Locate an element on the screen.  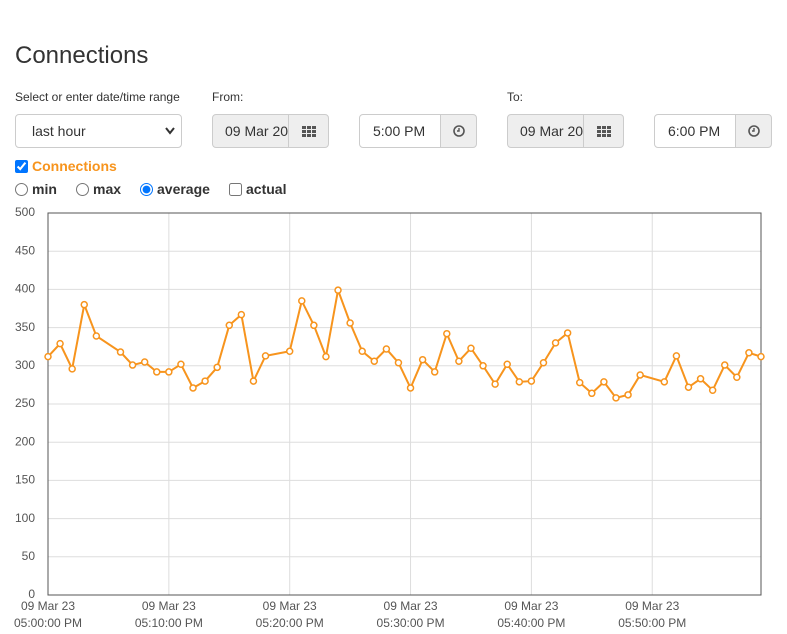
mode-label: average is located at coordinates (183, 189).